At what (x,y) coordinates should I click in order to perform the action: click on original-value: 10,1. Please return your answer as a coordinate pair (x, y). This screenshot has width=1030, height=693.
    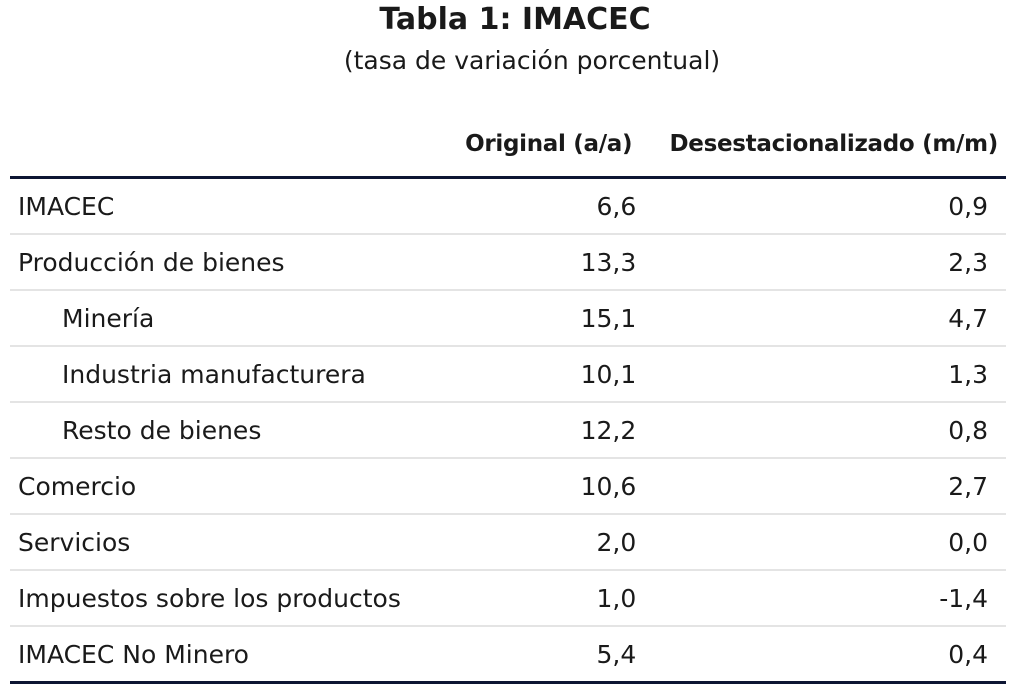
    Looking at the image, I should click on (524, 374).